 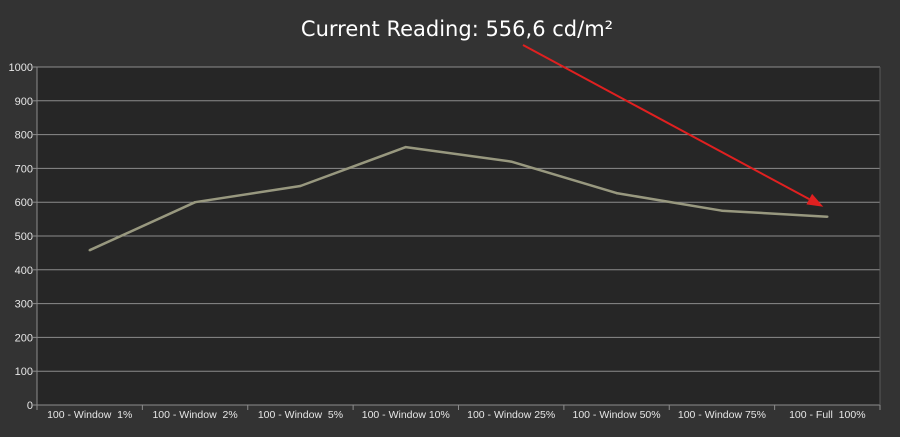 I want to click on y-tick-label: 200, so click(x=24, y=338).